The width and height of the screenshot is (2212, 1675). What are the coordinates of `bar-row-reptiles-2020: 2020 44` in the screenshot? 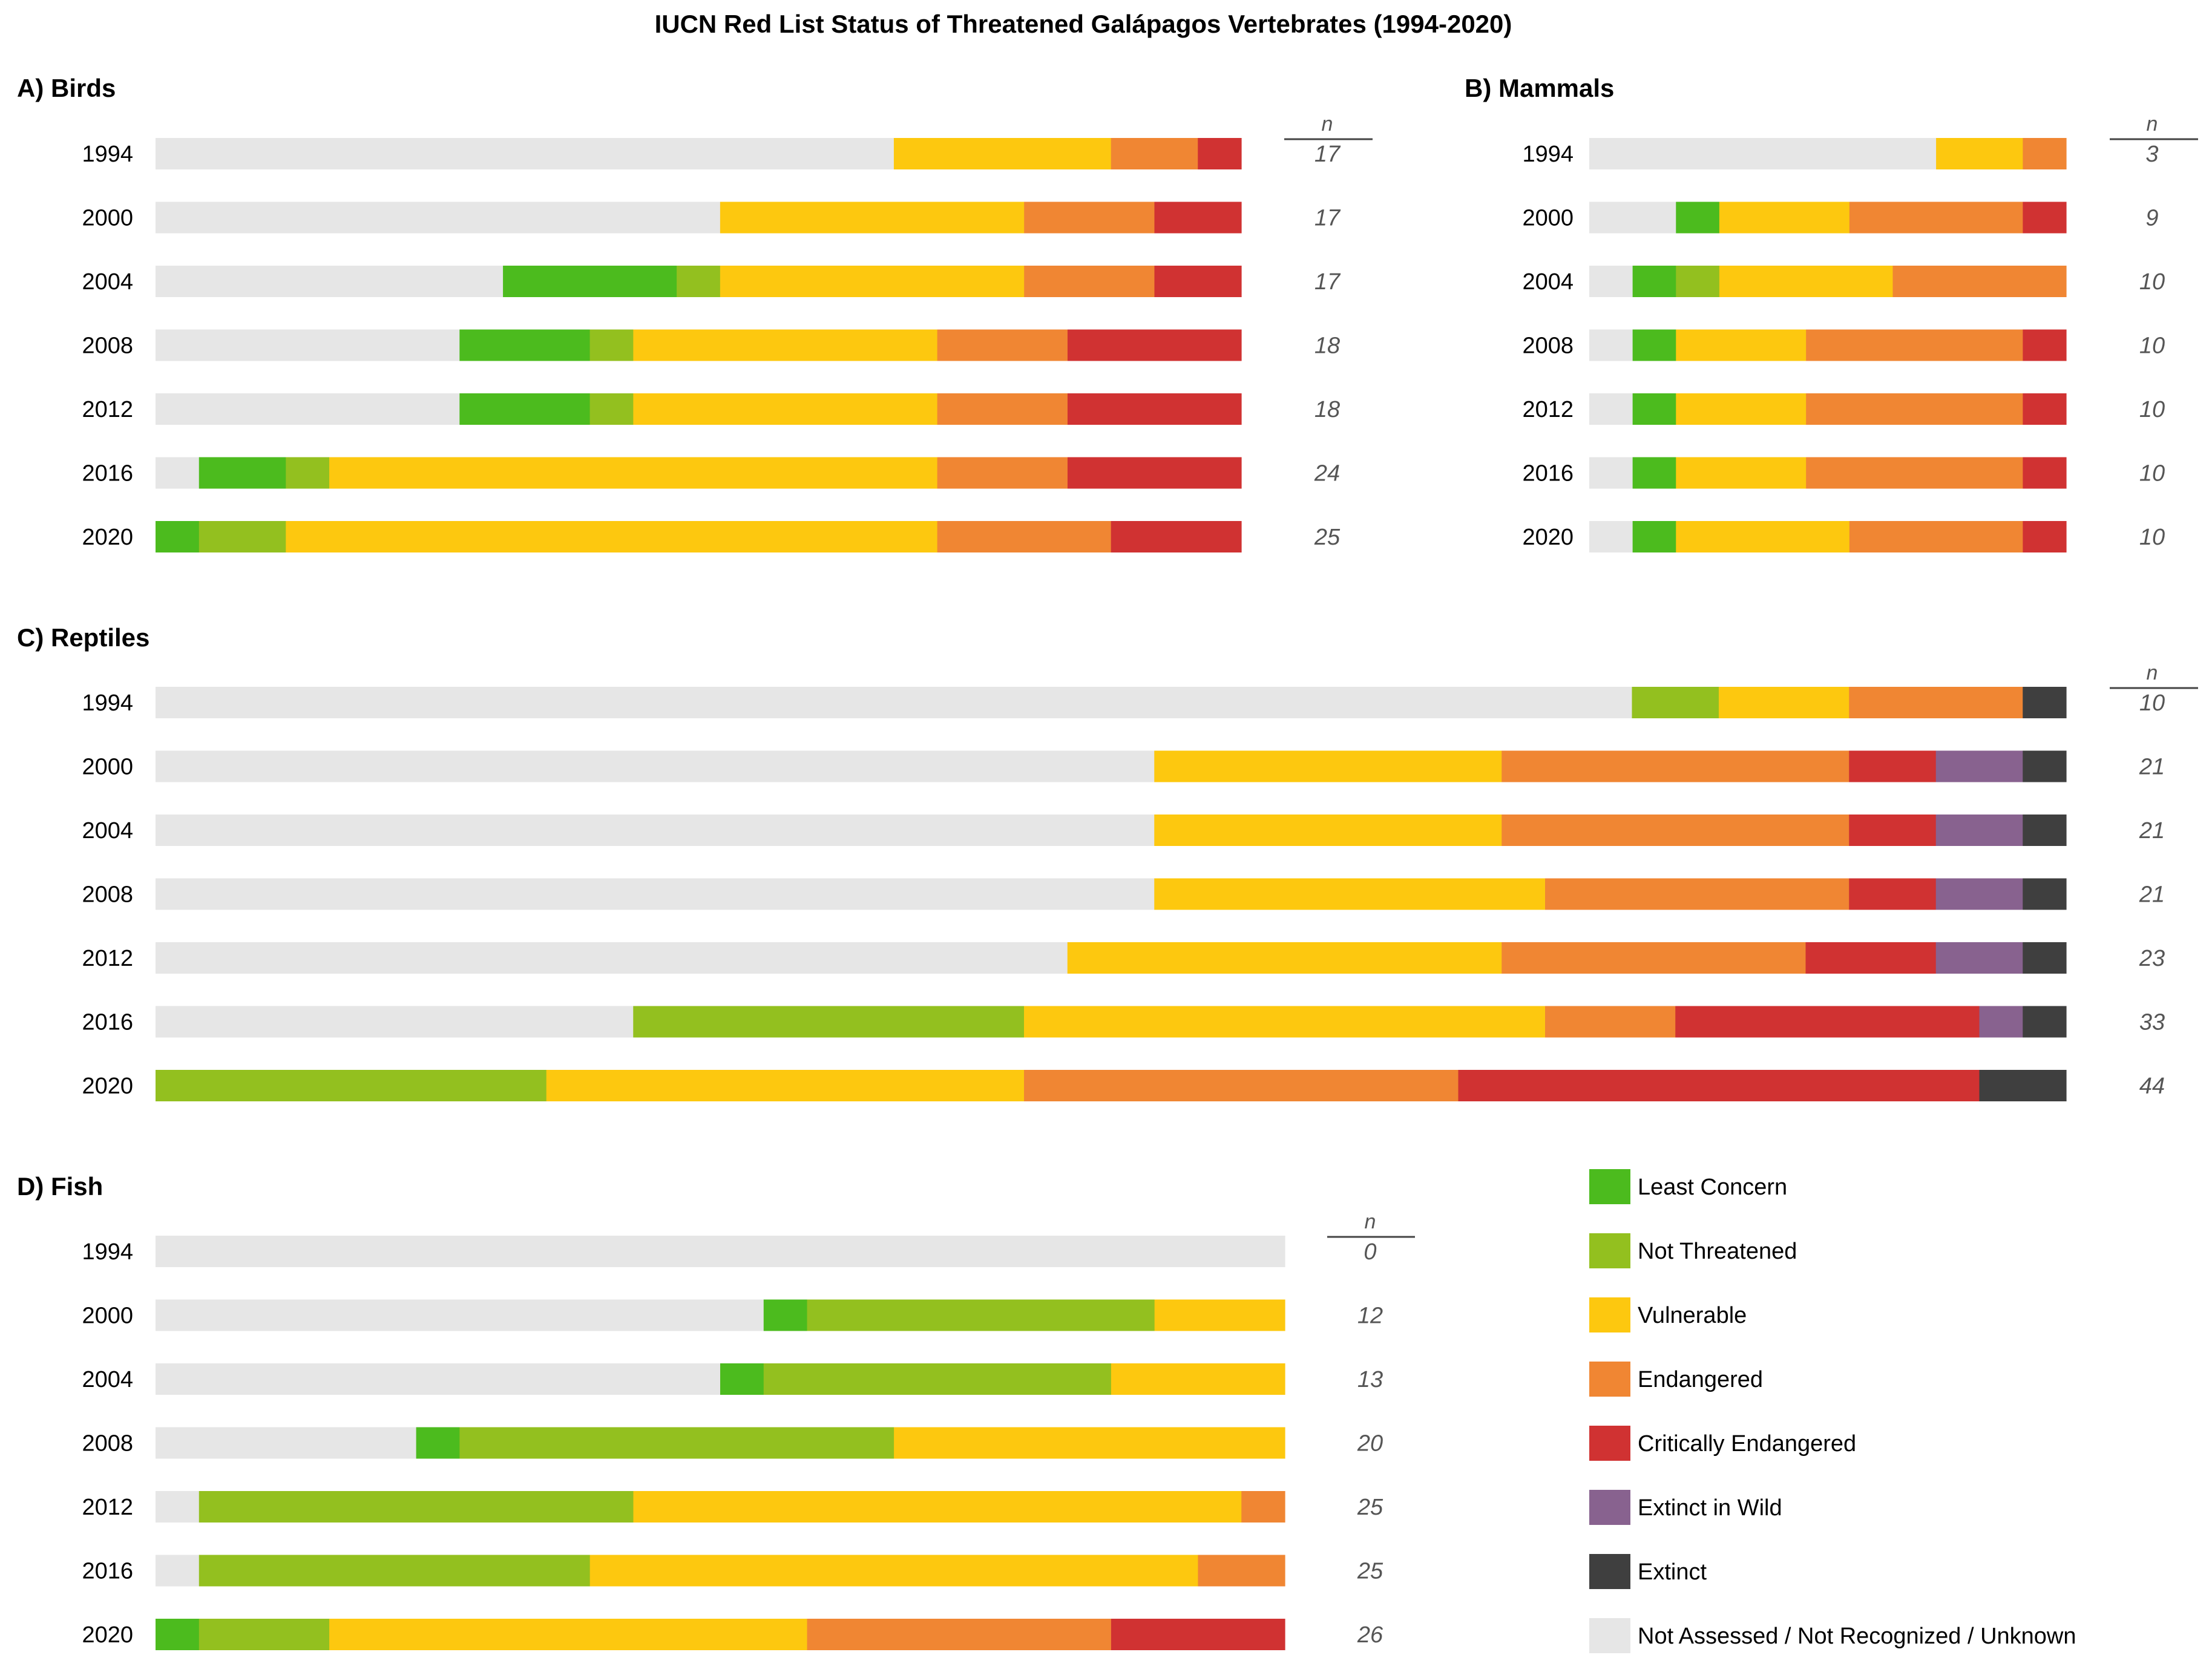 It's located at (1123, 1085).